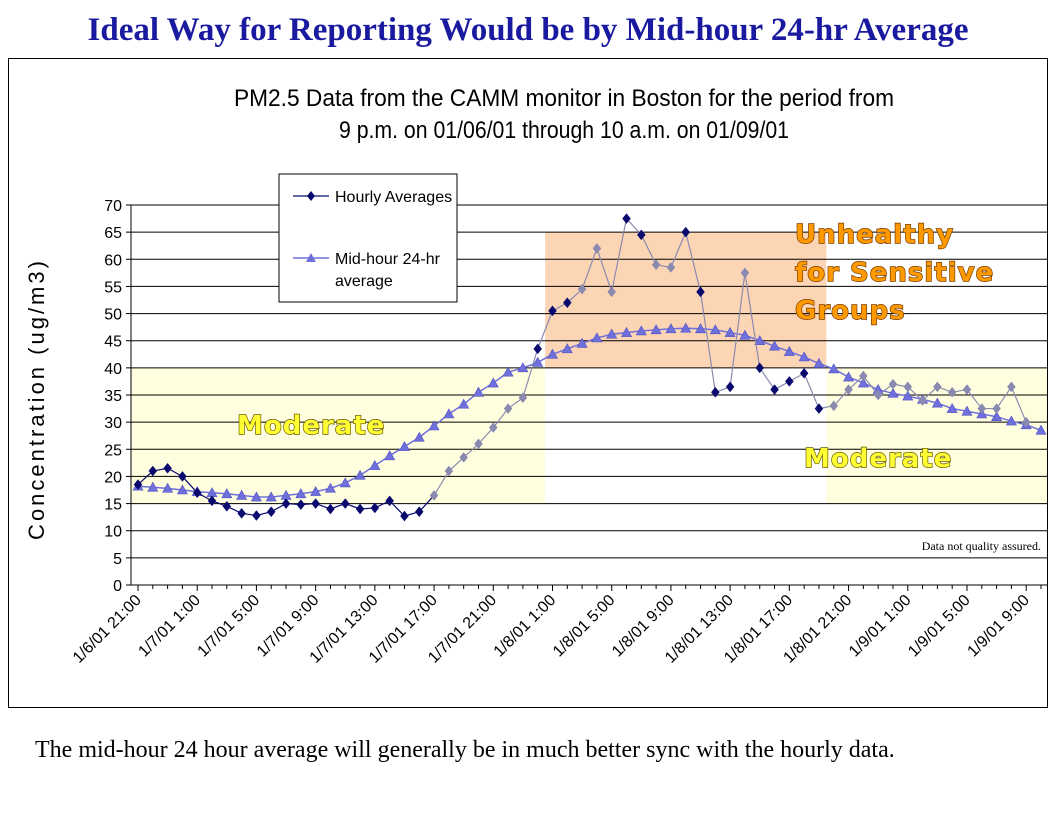  What do you see at coordinates (880, 626) in the screenshot?
I see `x-tick-label: 1/9/01 1:00` at bounding box center [880, 626].